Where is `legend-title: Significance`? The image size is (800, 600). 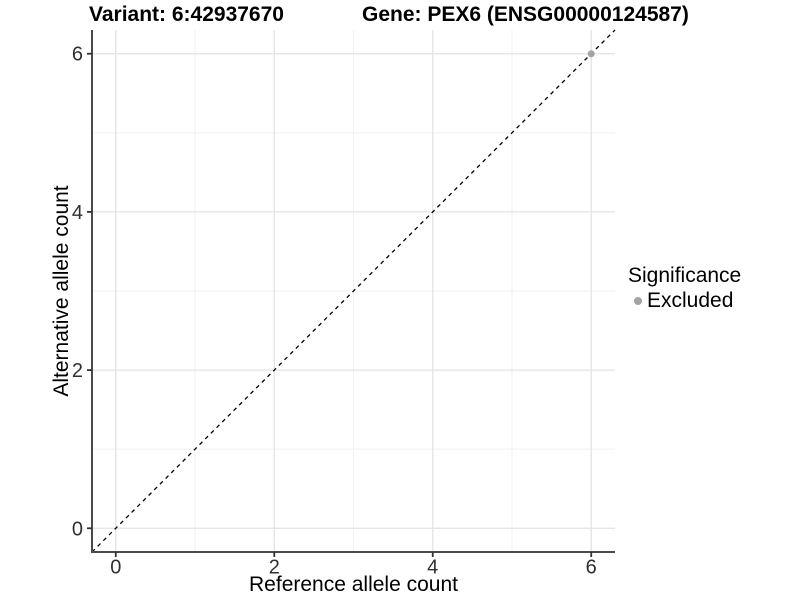
legend-title: Significance is located at coordinates (685, 275).